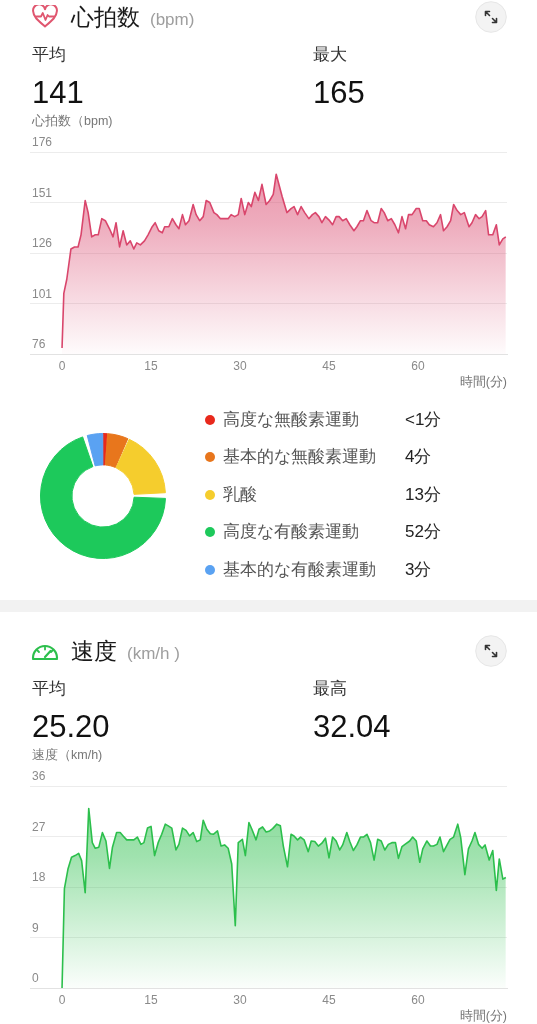  Describe the element at coordinates (418, 569) in the screenshot. I see `data-label: 3分` at that location.